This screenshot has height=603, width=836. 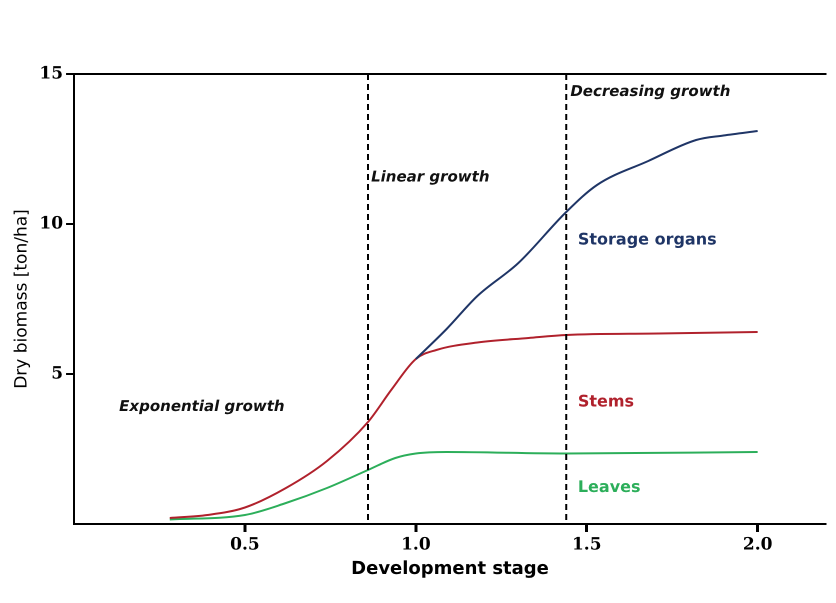 I want to click on text: Stems, so click(x=606, y=401).